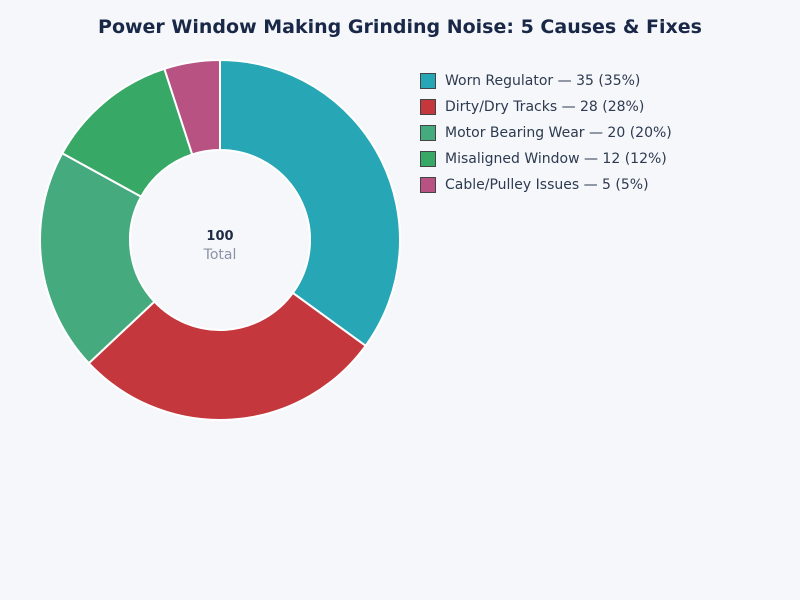 The height and width of the screenshot is (600, 800). I want to click on legend-item-dirty-dry-tracks: Dirty/Dry Tracks — 28 (28%), so click(546, 107).